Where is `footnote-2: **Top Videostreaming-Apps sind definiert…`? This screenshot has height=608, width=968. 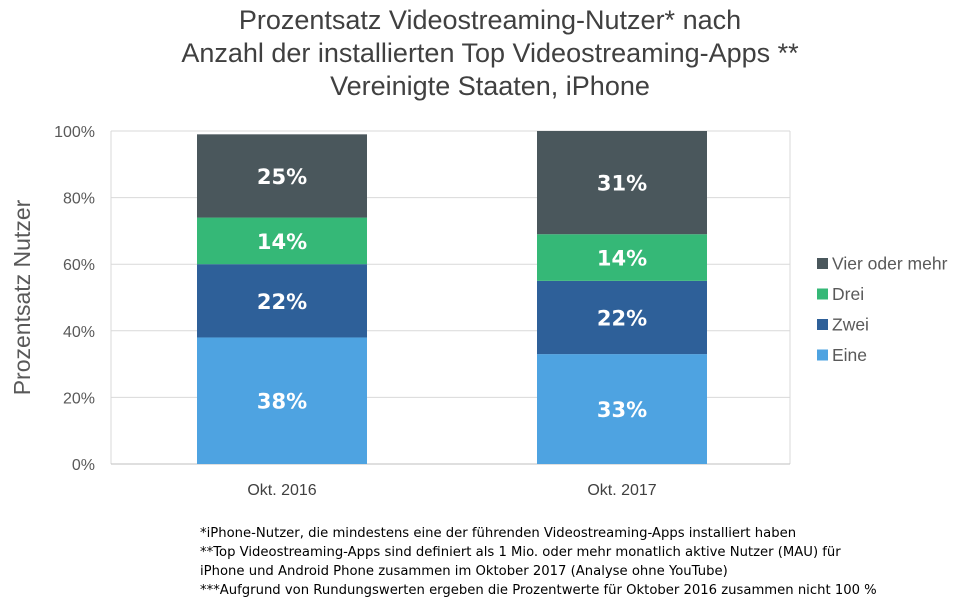 footnote-2: **Top Videostreaming-Apps sind definiert… is located at coordinates (520, 552).